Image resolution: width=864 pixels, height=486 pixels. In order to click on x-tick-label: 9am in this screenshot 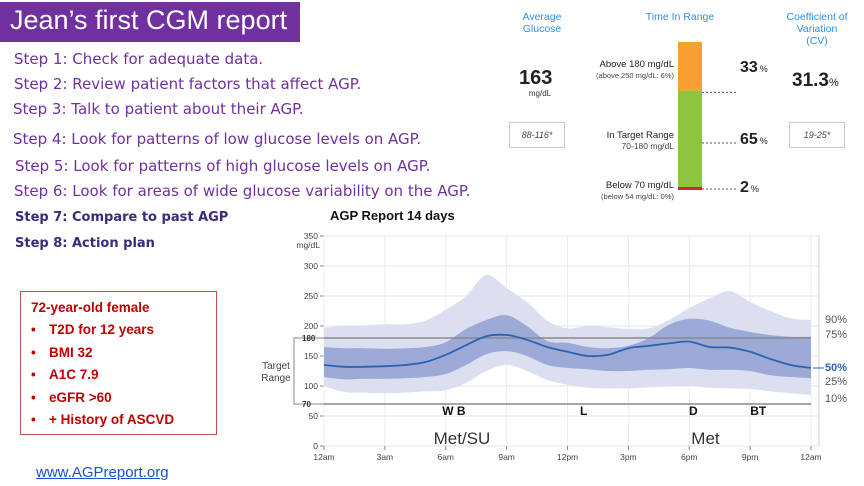, I will do `click(506, 457)`.